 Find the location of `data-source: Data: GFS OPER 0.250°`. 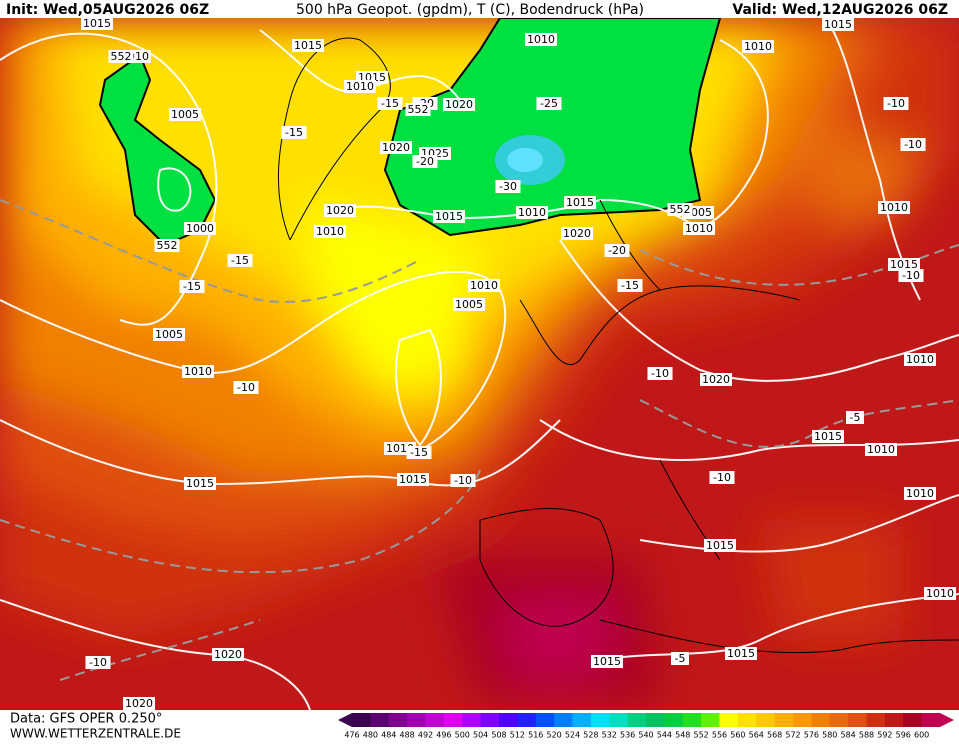

data-source: Data: GFS OPER 0.250° is located at coordinates (86, 719).